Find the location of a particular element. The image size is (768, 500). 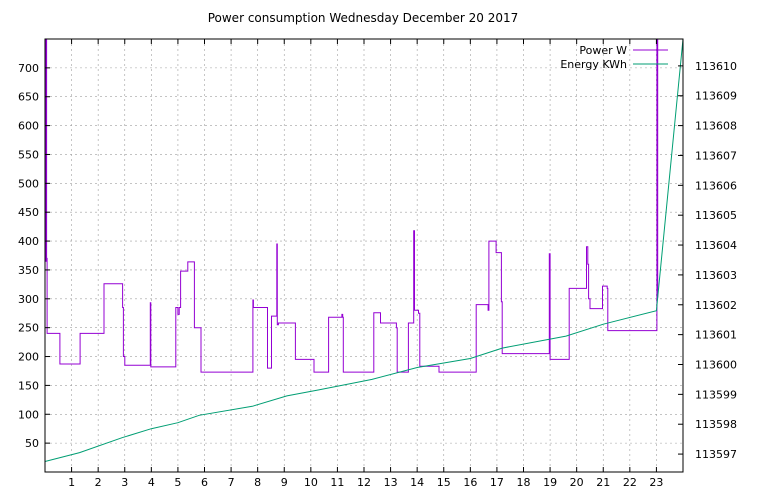

y-tick-label: 150 is located at coordinates (28, 385).